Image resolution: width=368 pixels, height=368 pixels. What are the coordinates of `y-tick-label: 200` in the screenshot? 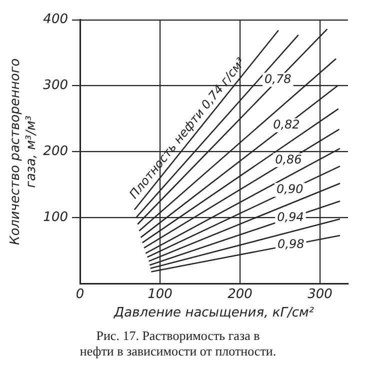 It's located at (55, 152).